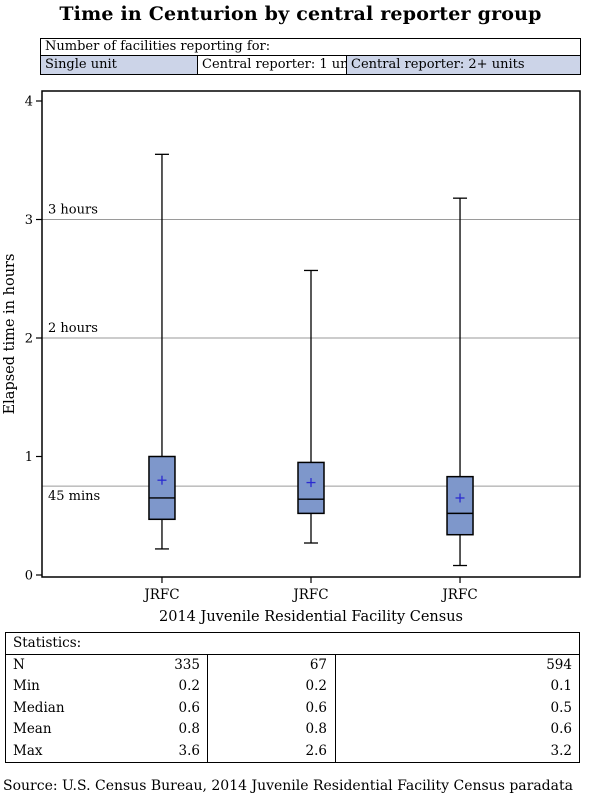 This screenshot has height=801, width=601. Describe the element at coordinates (106, 729) in the screenshot. I see `stats-label-and-value: Mean 0.8` at that location.